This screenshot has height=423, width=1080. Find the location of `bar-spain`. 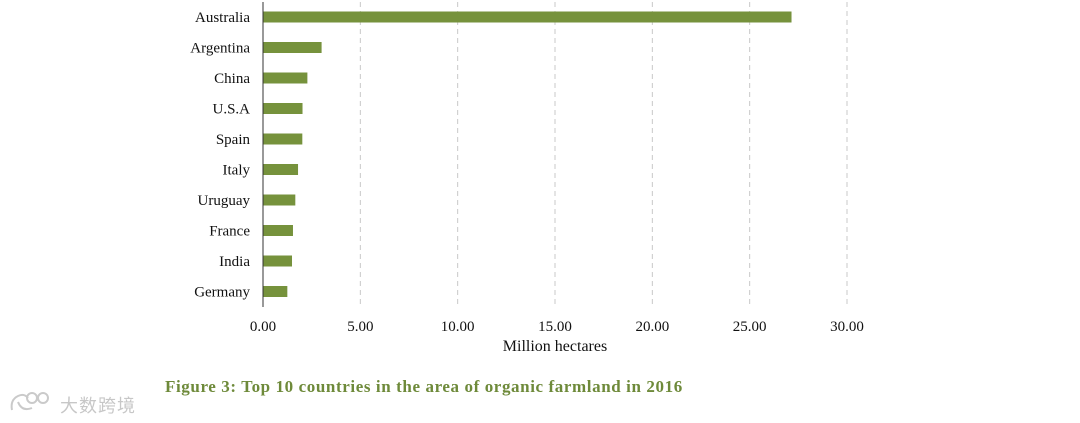

bar-spain is located at coordinates (283, 139).